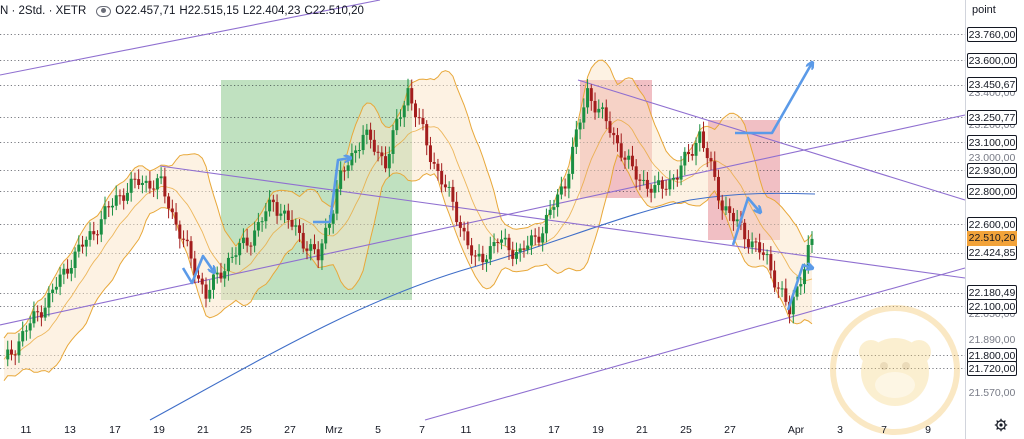  I want to click on high-value: H22.515,15, so click(209, 11).